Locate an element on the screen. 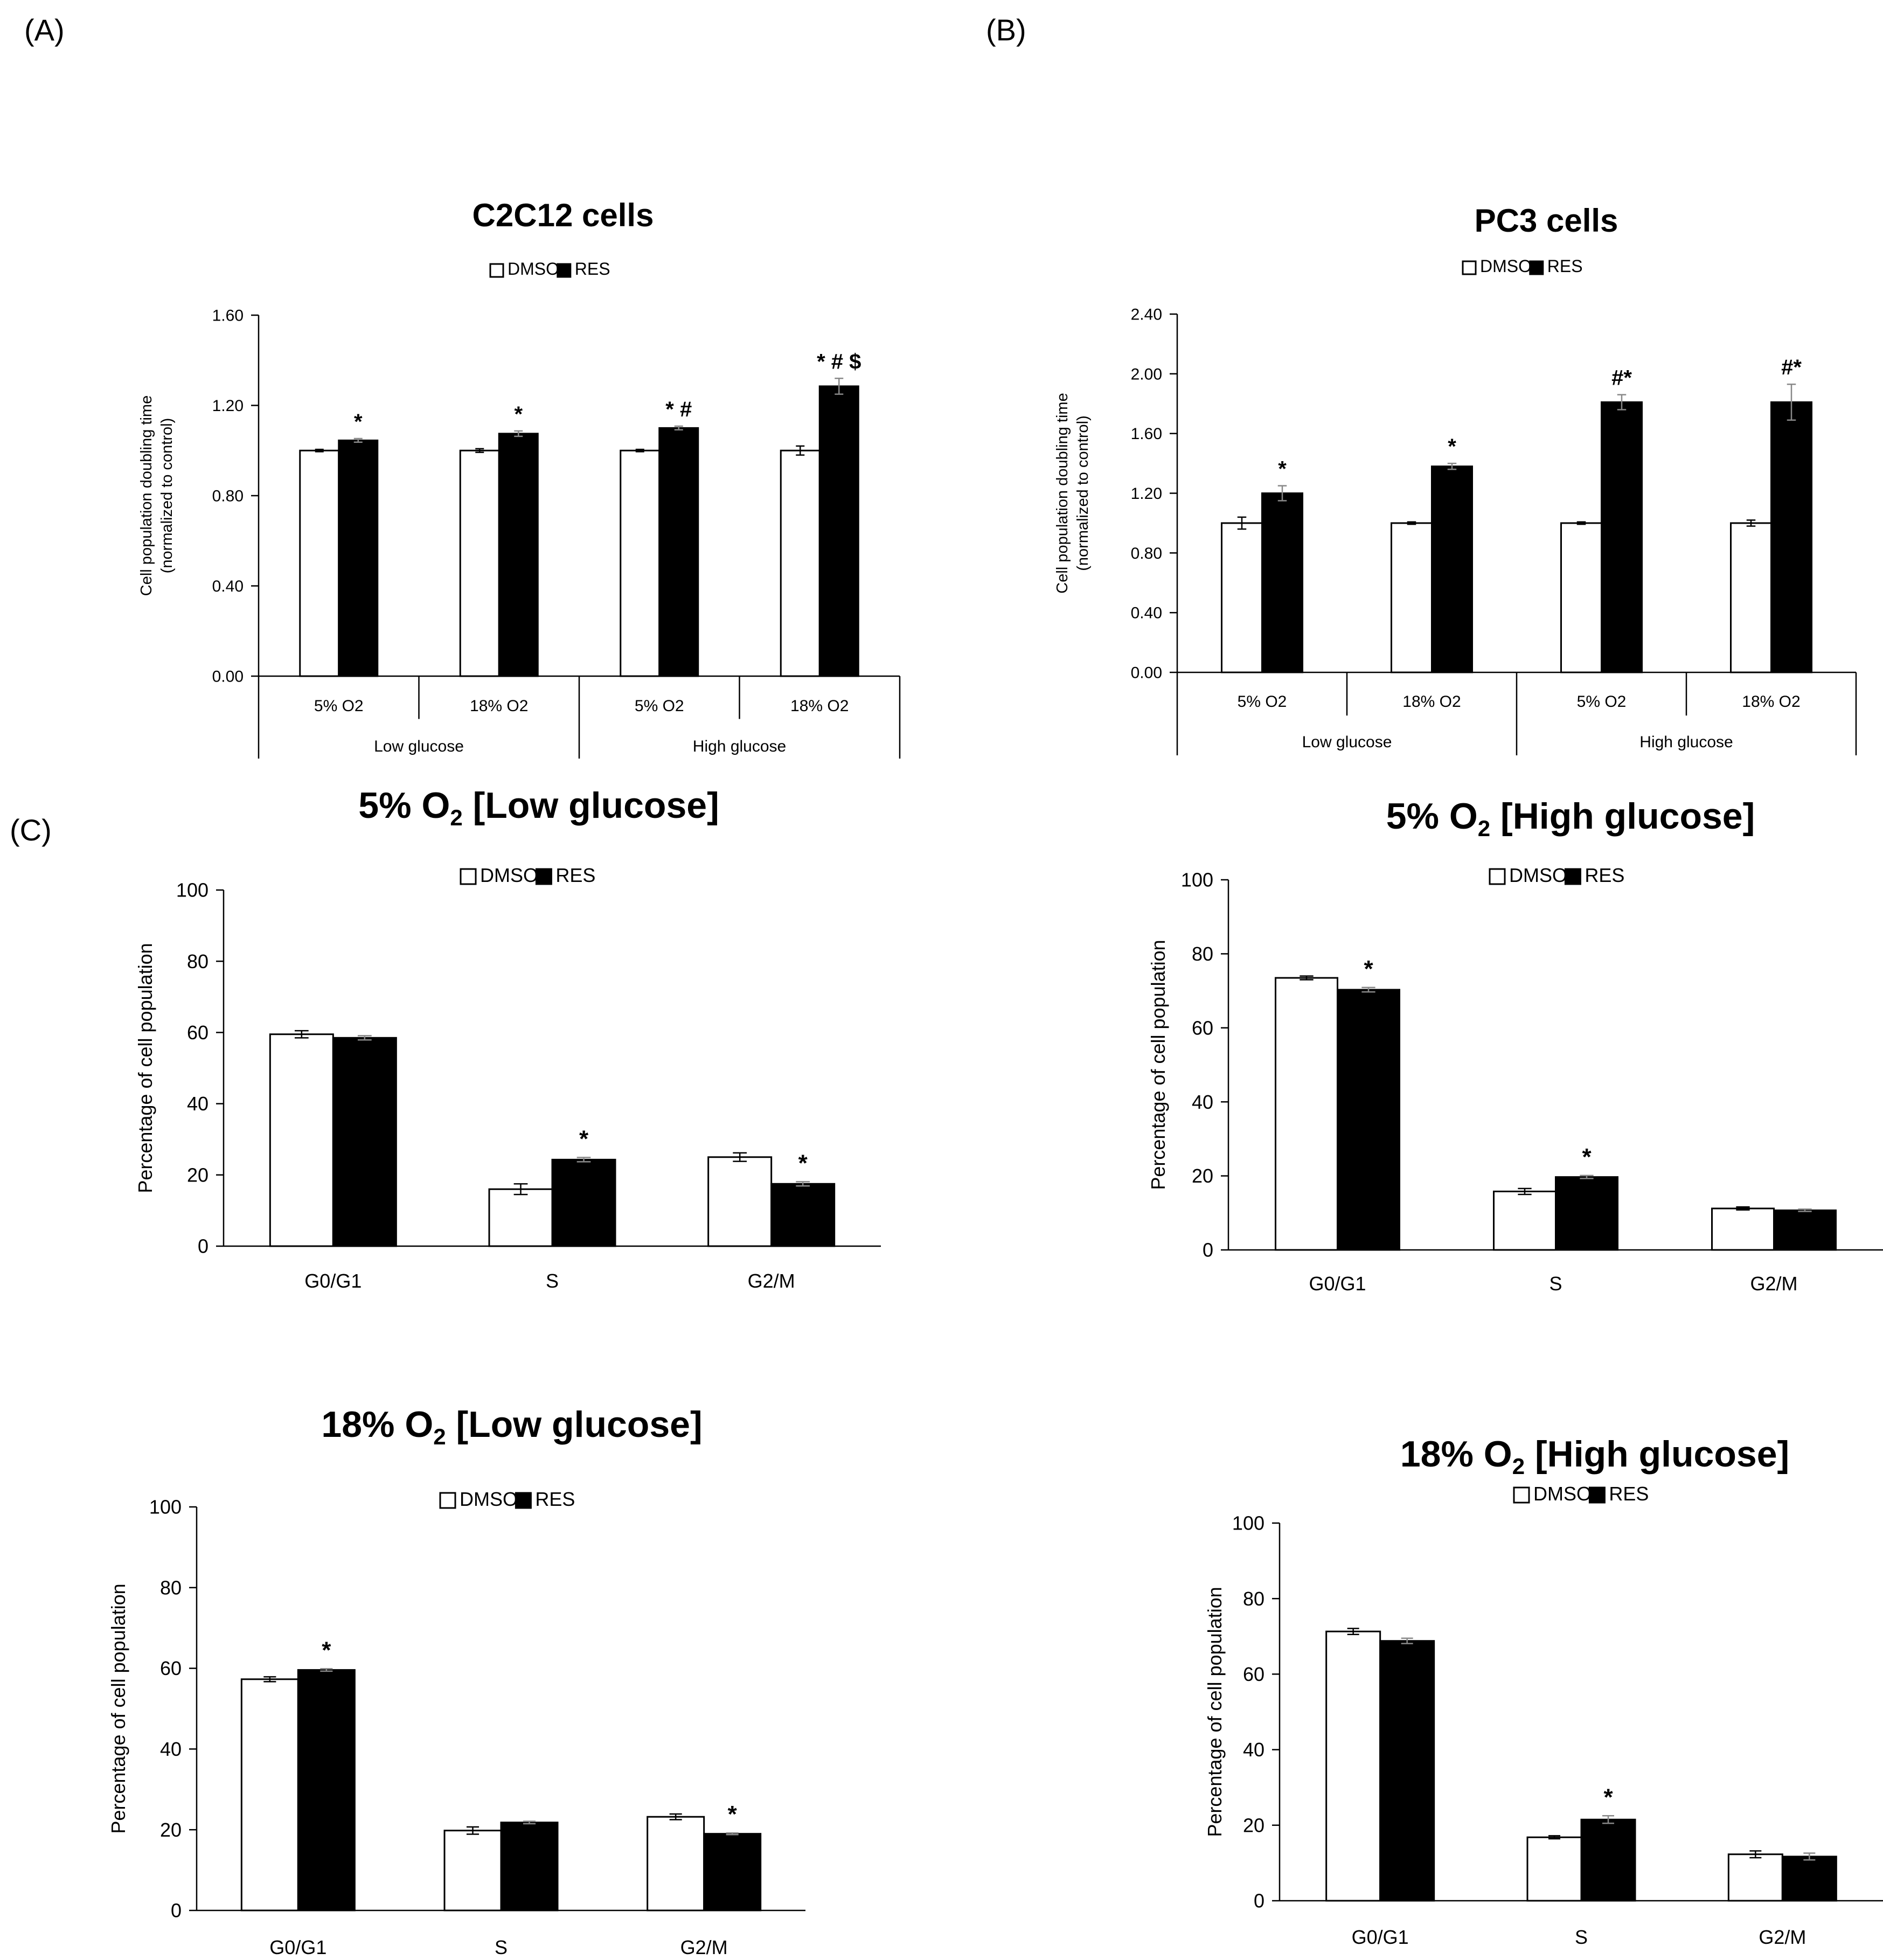 The width and height of the screenshot is (1883, 1960). chart-title-part: [Low glucose] is located at coordinates (574, 1424).